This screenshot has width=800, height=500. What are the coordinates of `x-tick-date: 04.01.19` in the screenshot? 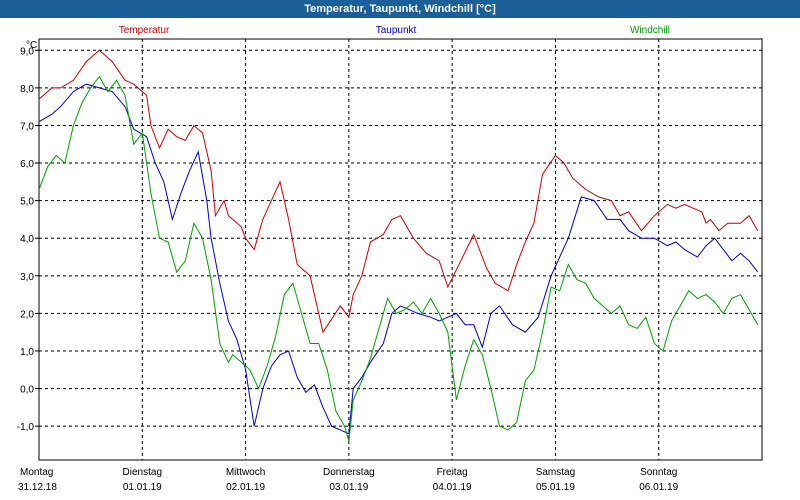 It's located at (452, 487).